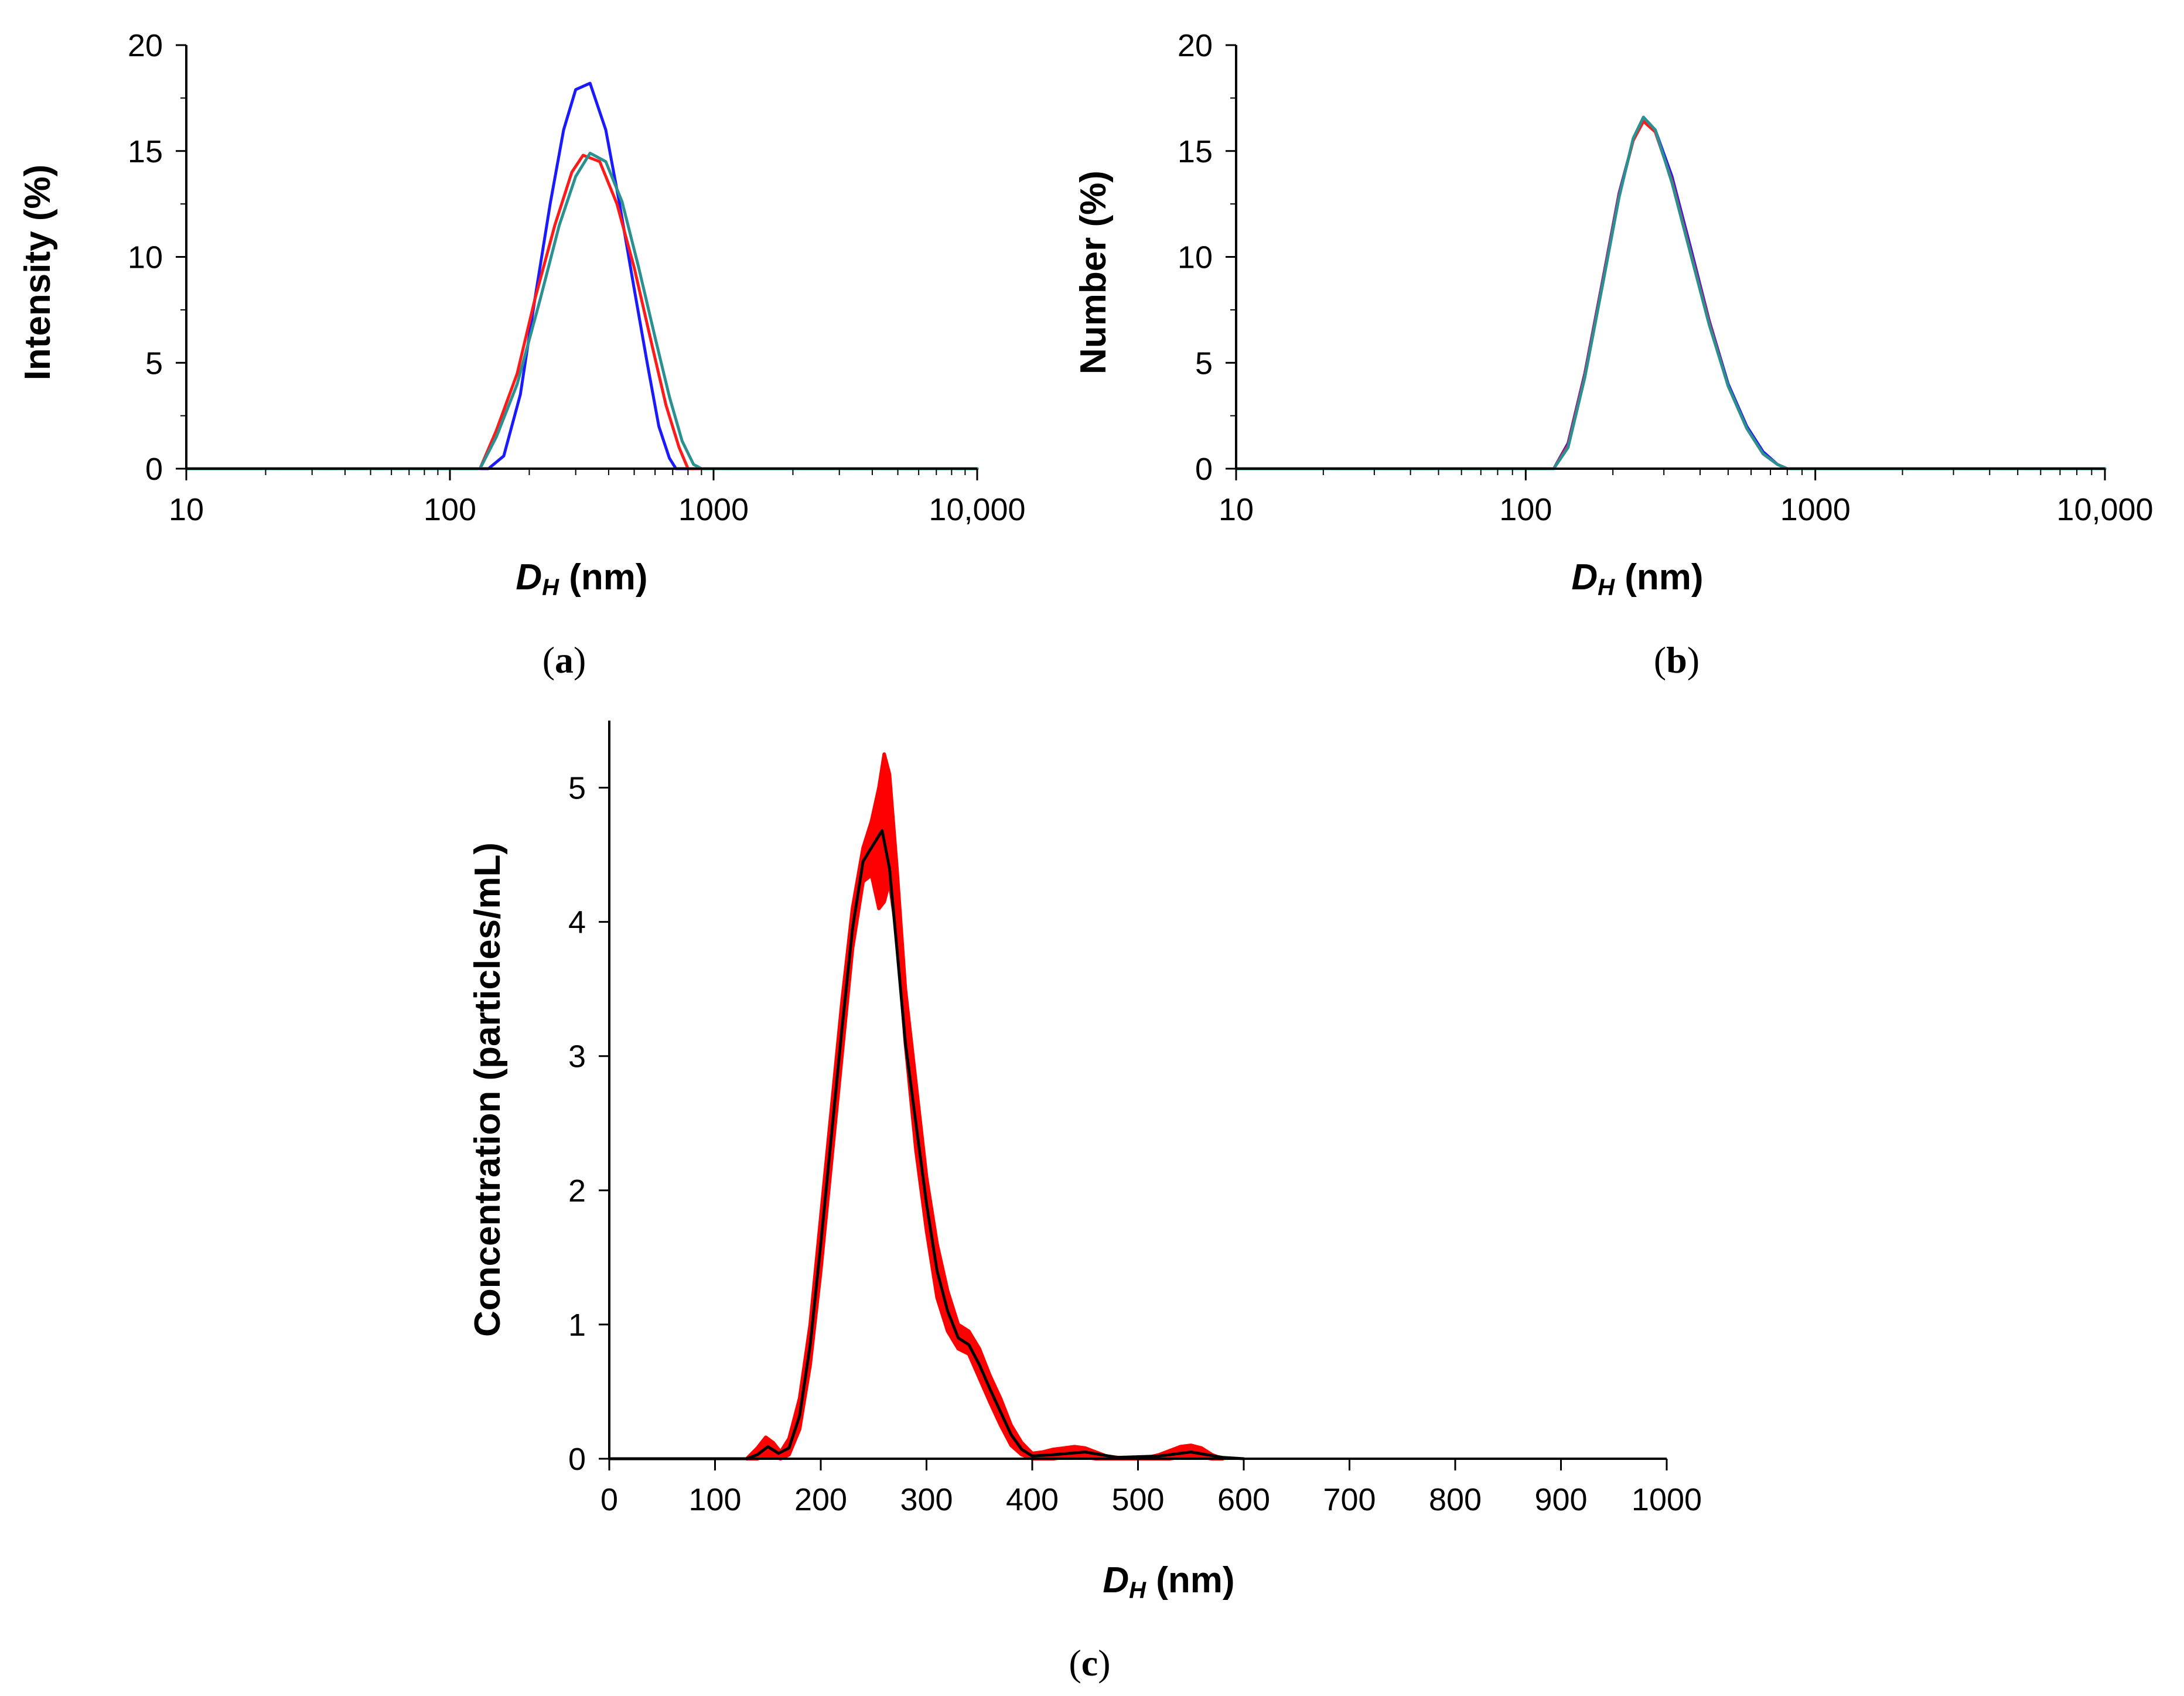  I want to click on y-tick-label-c: 3, so click(577, 1056).